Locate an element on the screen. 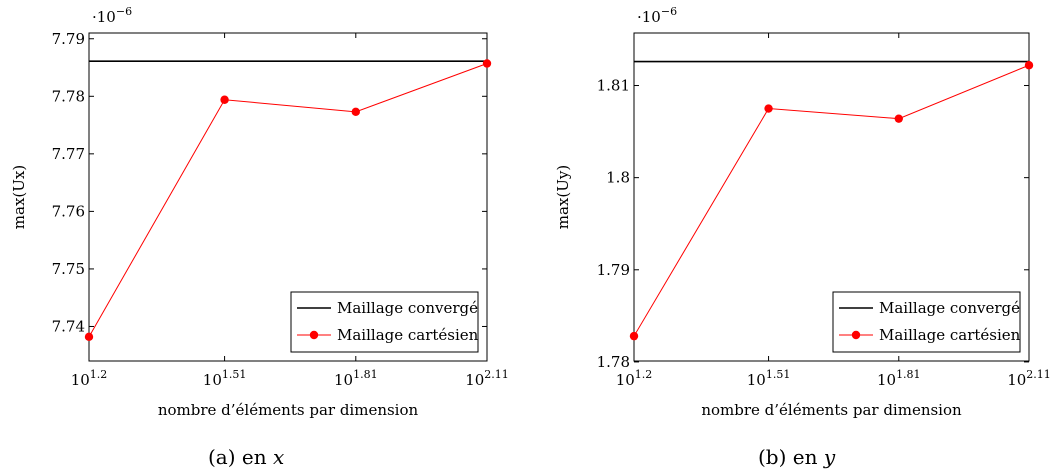 The width and height of the screenshot is (1058, 474). y-tick-label: 7.79 is located at coordinates (68, 39).